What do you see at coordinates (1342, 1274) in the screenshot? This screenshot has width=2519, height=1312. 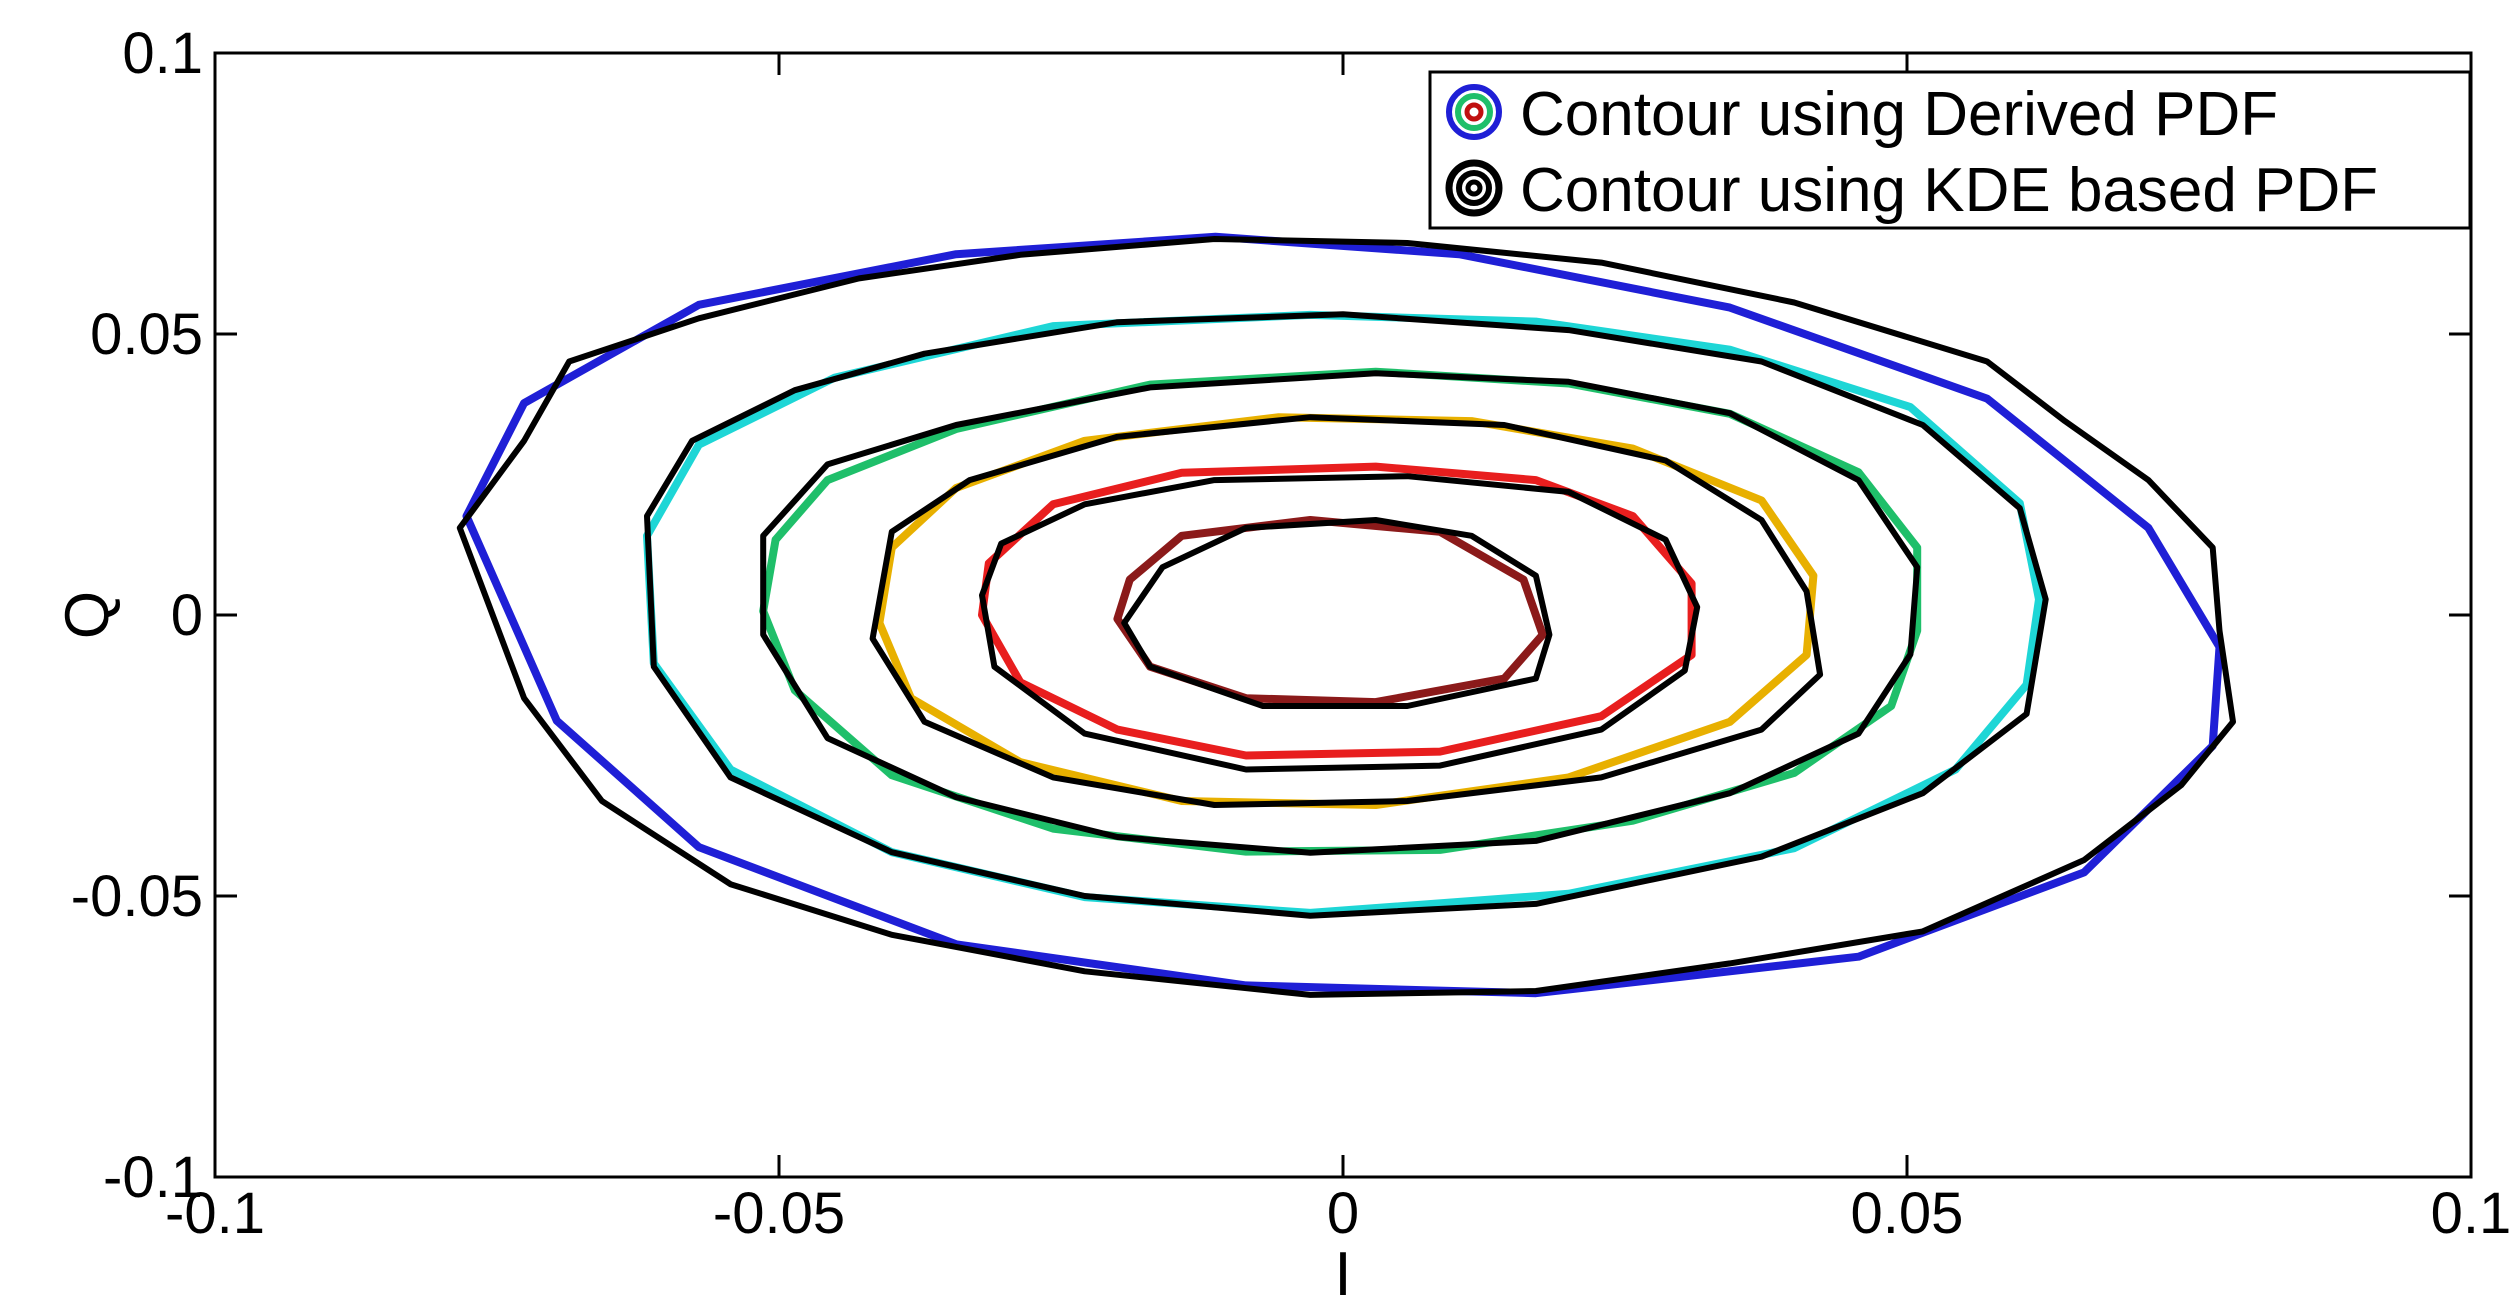 I see `x-axis-label: I` at bounding box center [1342, 1274].